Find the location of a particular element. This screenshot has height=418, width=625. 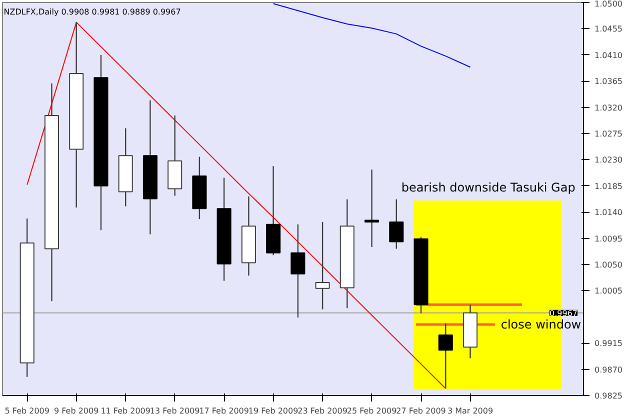

y-tick-label: 1.0365 is located at coordinates (608, 81).